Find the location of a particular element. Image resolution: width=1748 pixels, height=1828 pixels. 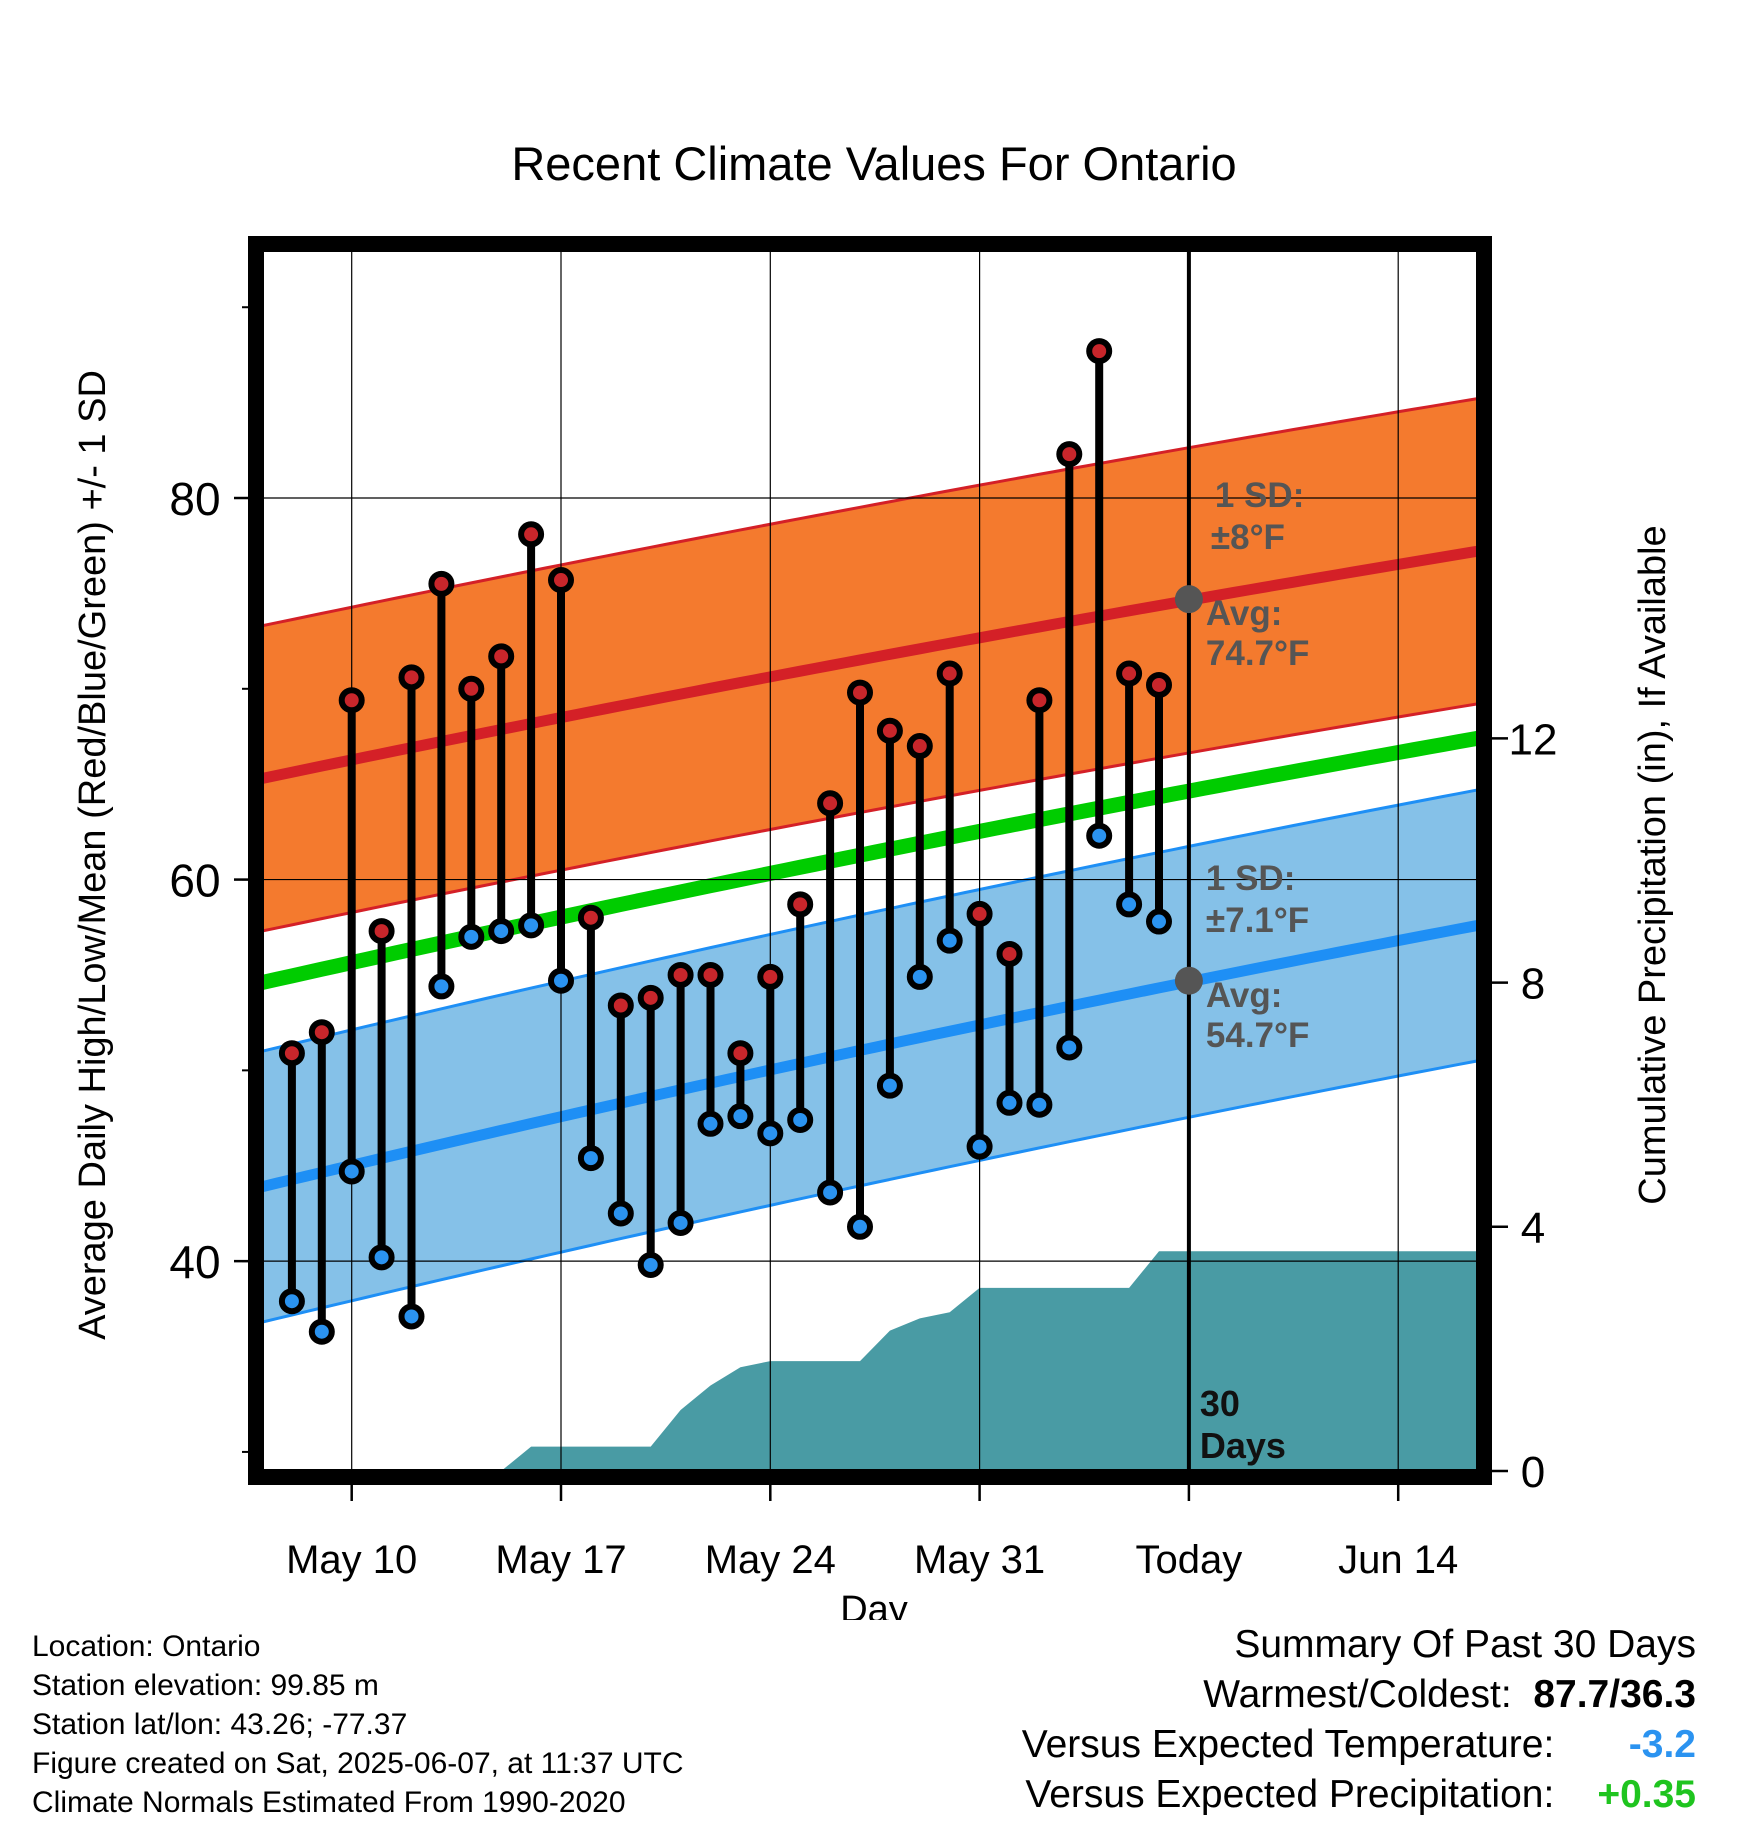

latlon-text: Station lat/lon: 43.26; -77.37 is located at coordinates (220, 1724).